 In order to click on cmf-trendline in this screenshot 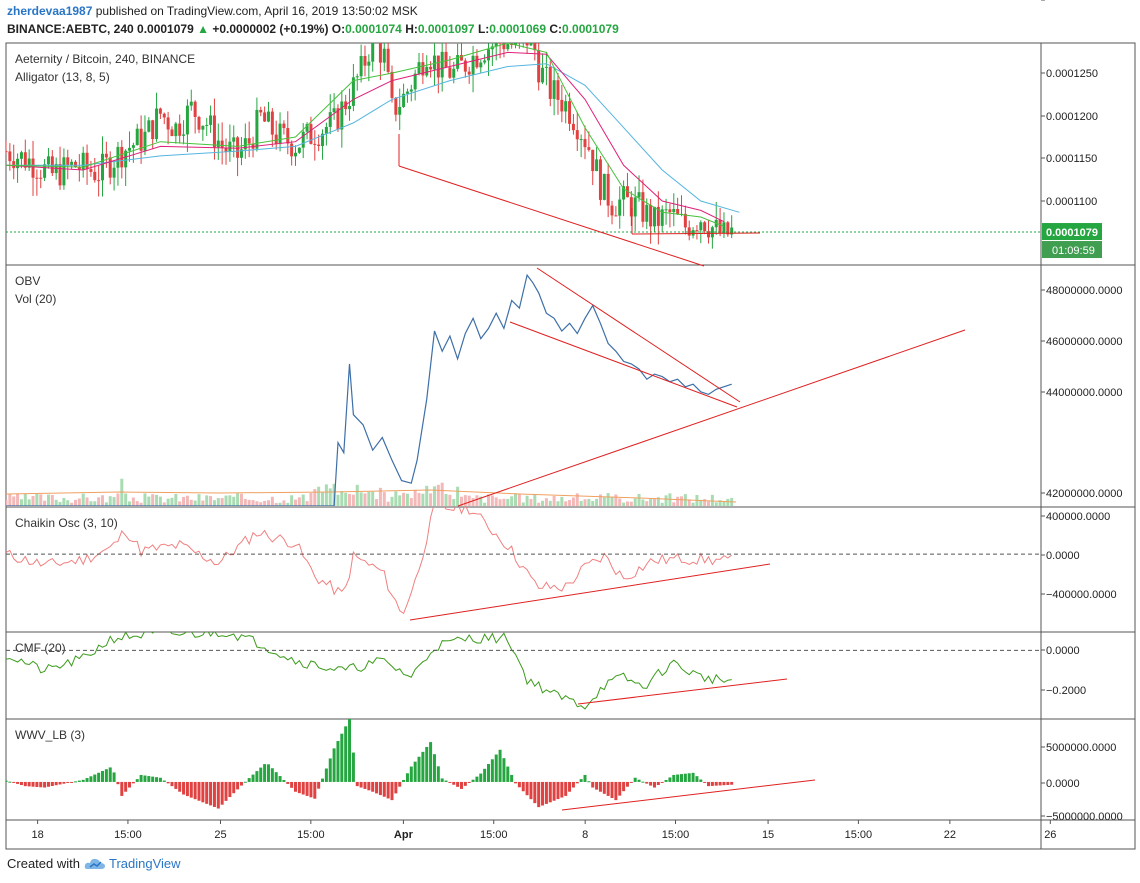, I will do `click(682, 691)`.